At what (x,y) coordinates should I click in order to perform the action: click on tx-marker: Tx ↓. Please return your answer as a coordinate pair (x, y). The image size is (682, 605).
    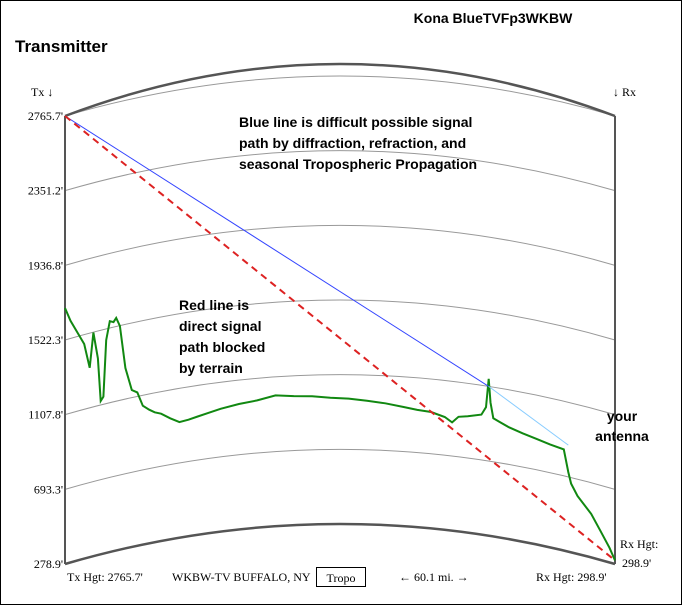
    Looking at the image, I should click on (42, 92).